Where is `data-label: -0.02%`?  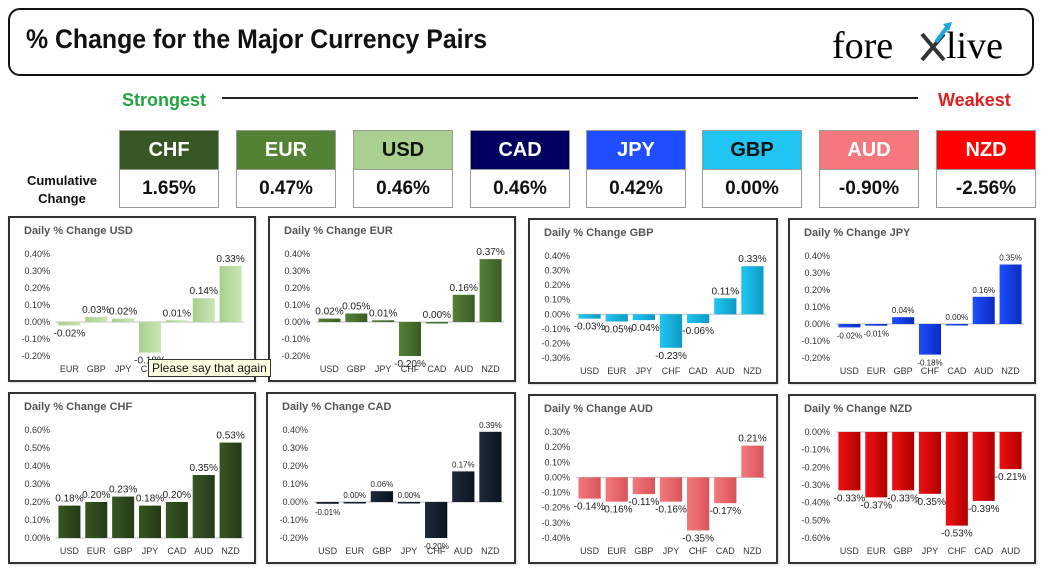 data-label: -0.02% is located at coordinates (70, 333).